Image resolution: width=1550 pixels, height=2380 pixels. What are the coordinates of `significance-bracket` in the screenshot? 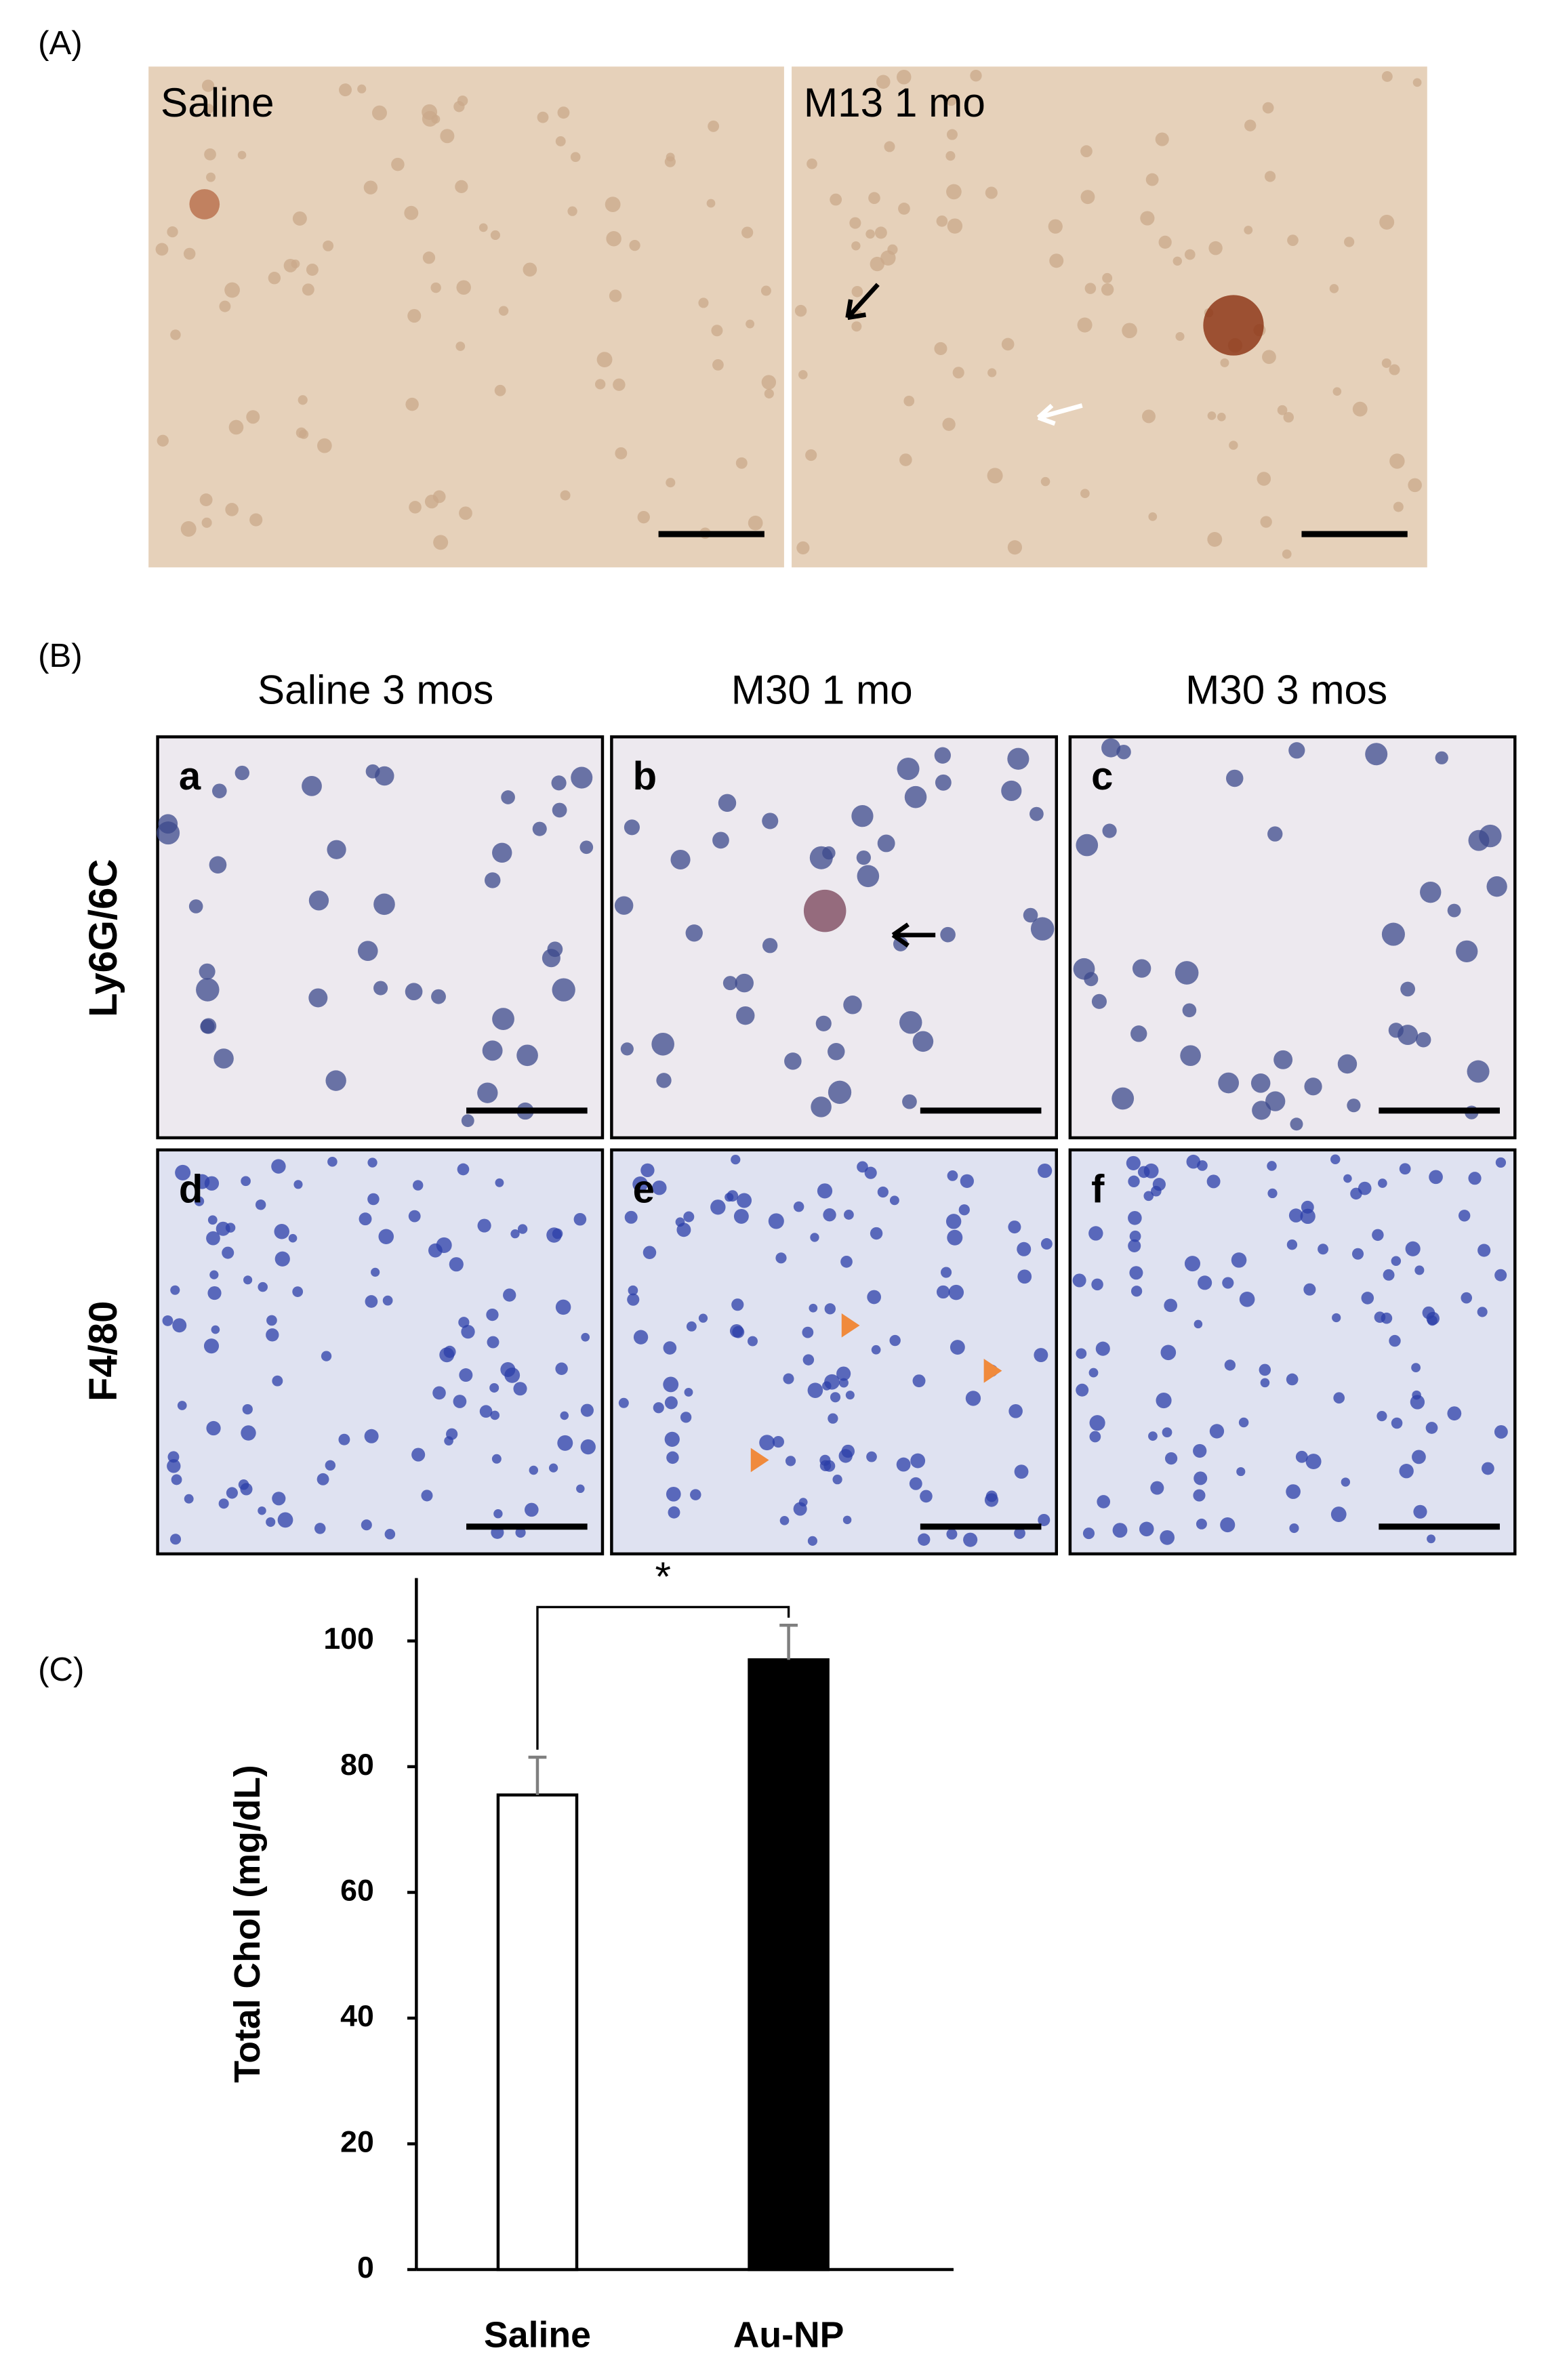 It's located at (663, 1678).